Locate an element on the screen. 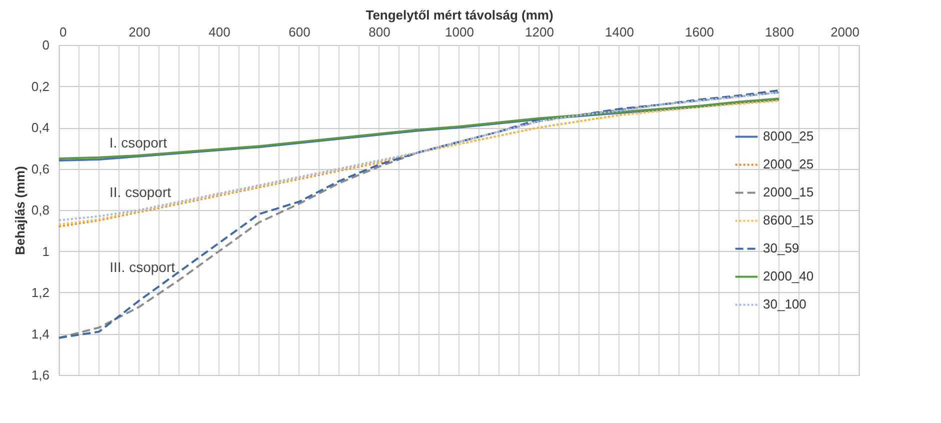 The width and height of the screenshot is (941, 423). x-tick-label: 1200 is located at coordinates (539, 32).